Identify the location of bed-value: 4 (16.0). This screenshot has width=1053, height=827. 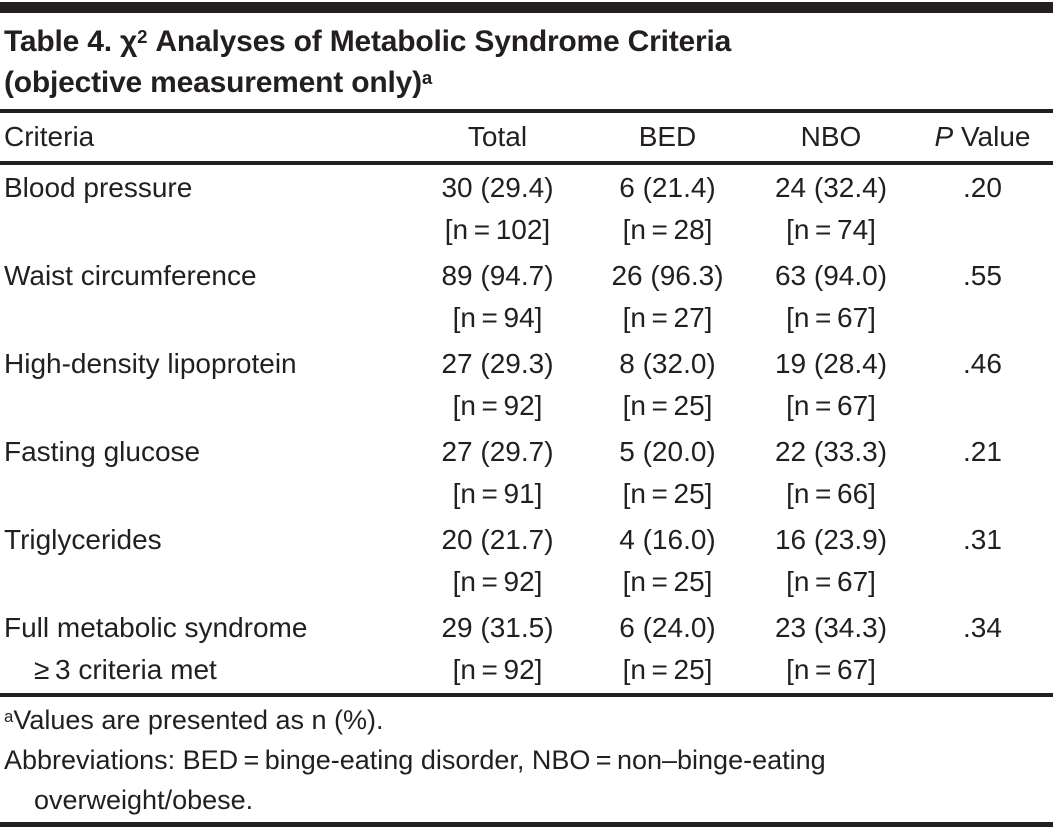
(667, 539).